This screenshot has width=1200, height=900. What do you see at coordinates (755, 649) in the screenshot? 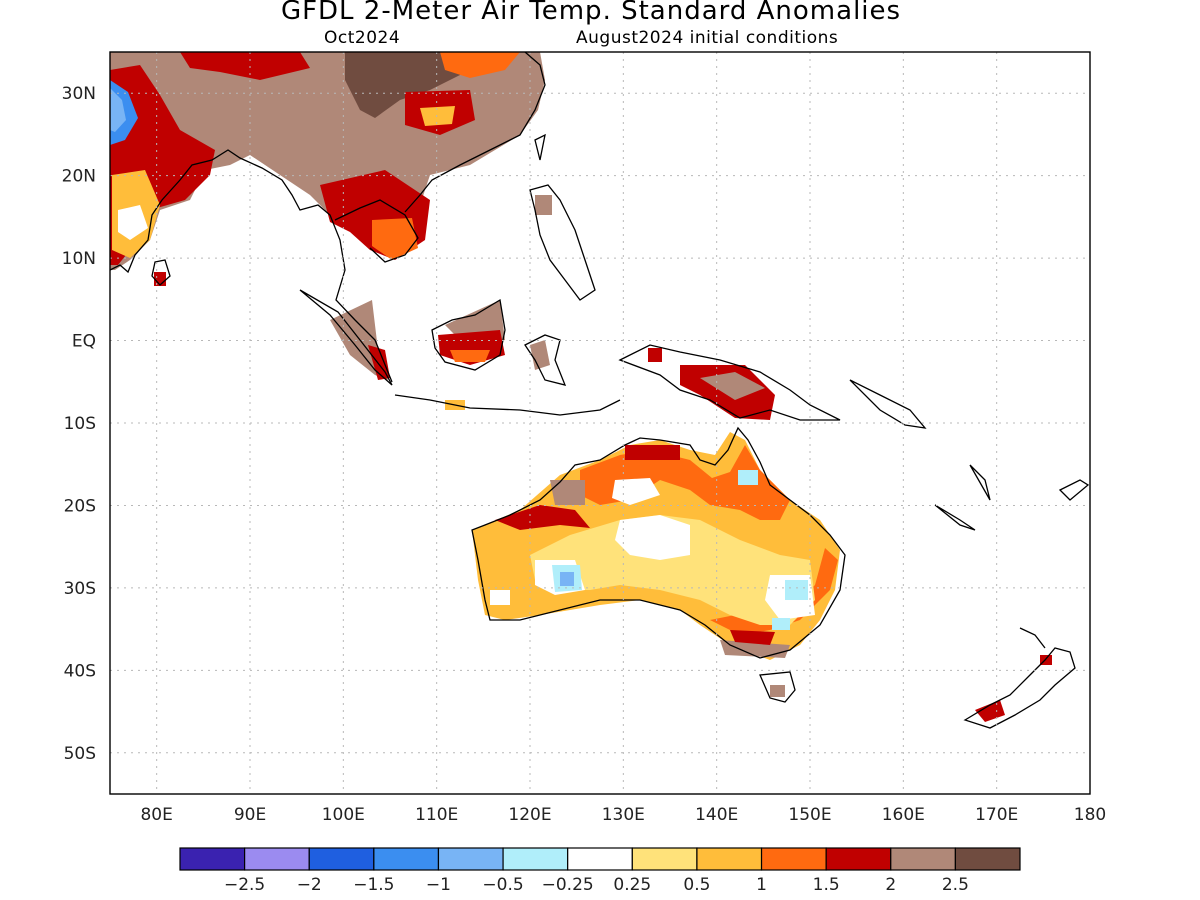
I see `australia-se-anomaly` at bounding box center [755, 649].